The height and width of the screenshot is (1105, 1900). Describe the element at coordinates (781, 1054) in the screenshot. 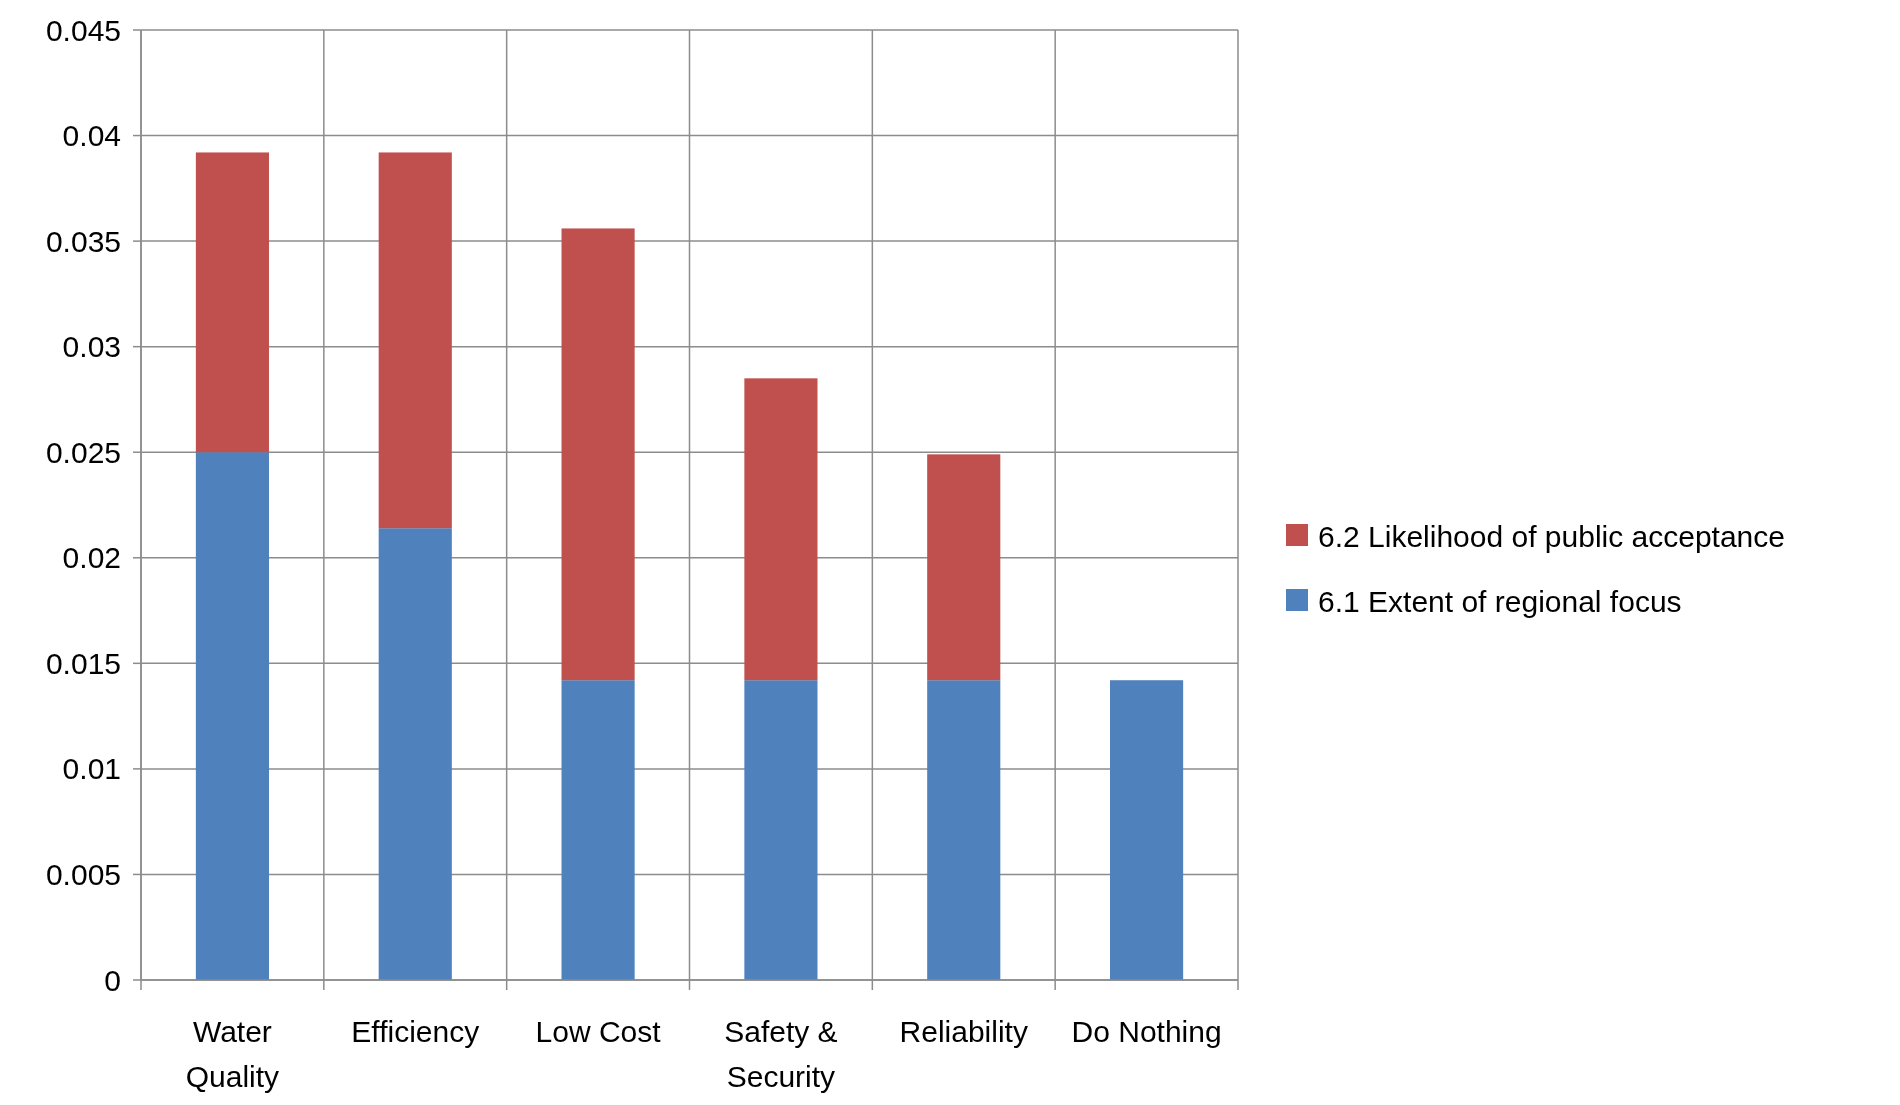

I see `x-tick-label: Safety & Security` at that location.